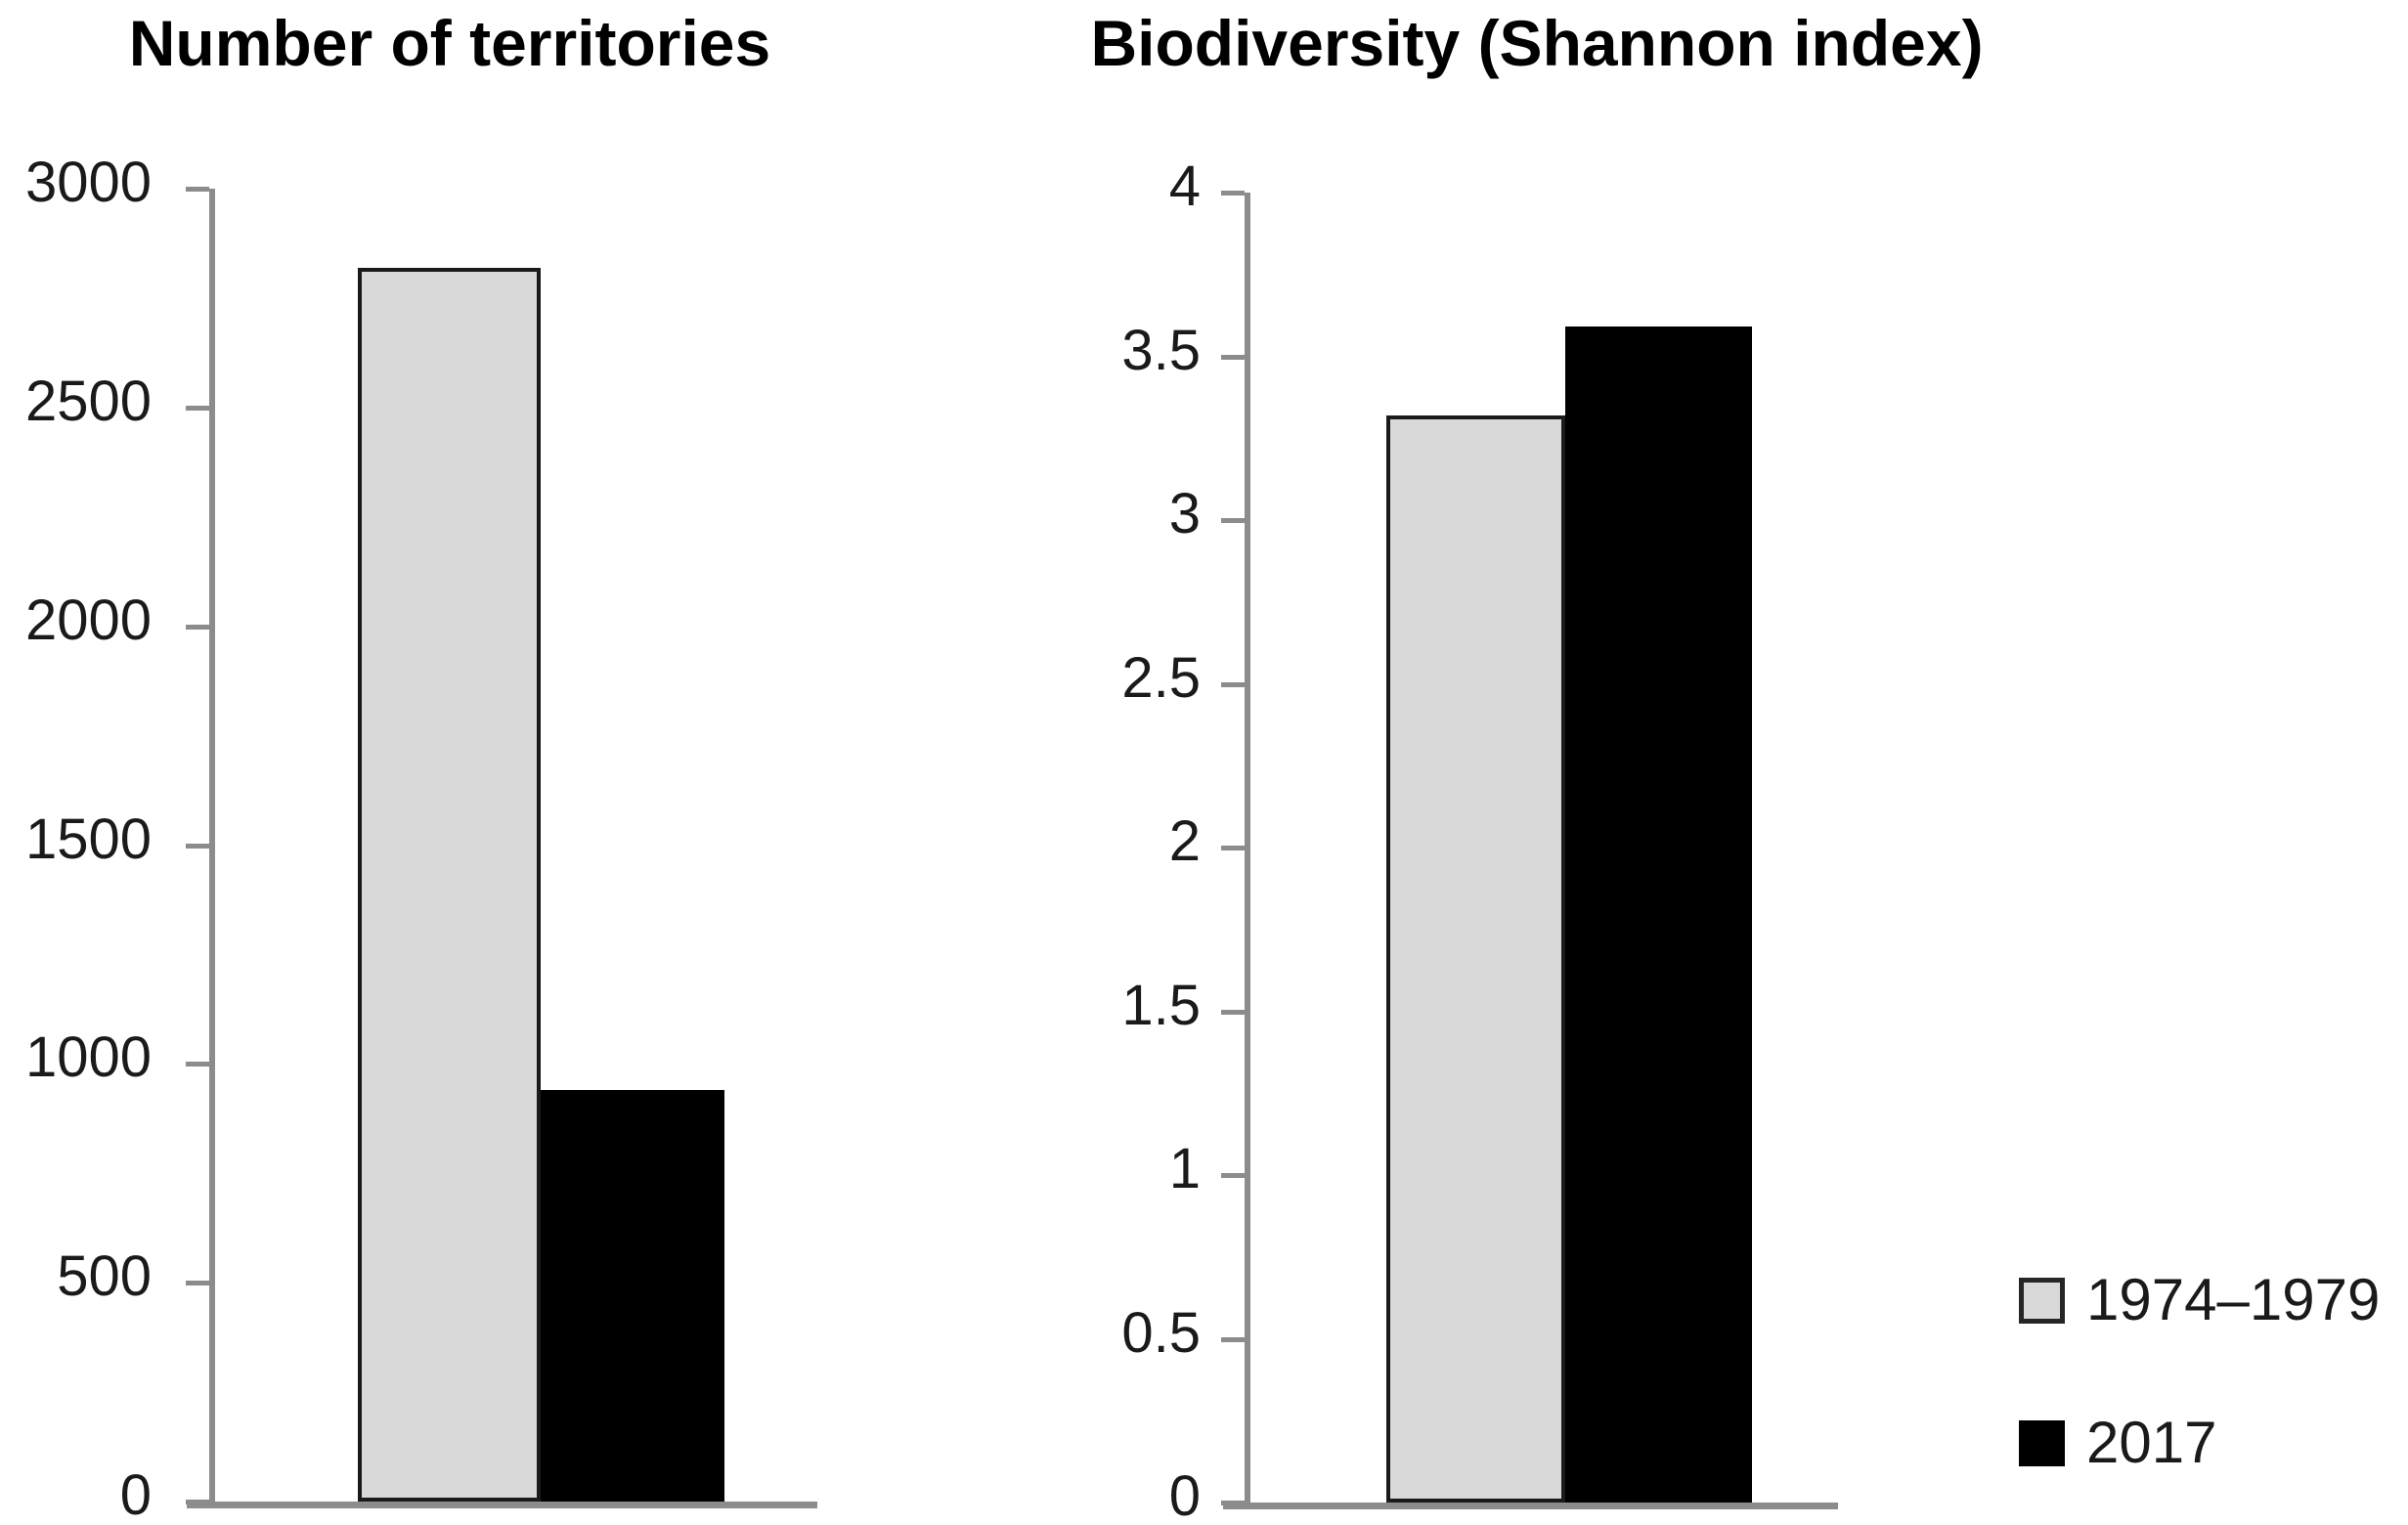 Image resolution: width=2408 pixels, height=1525 pixels. I want to click on legend-item-1974-1979: 1974–1979, so click(2199, 1300).